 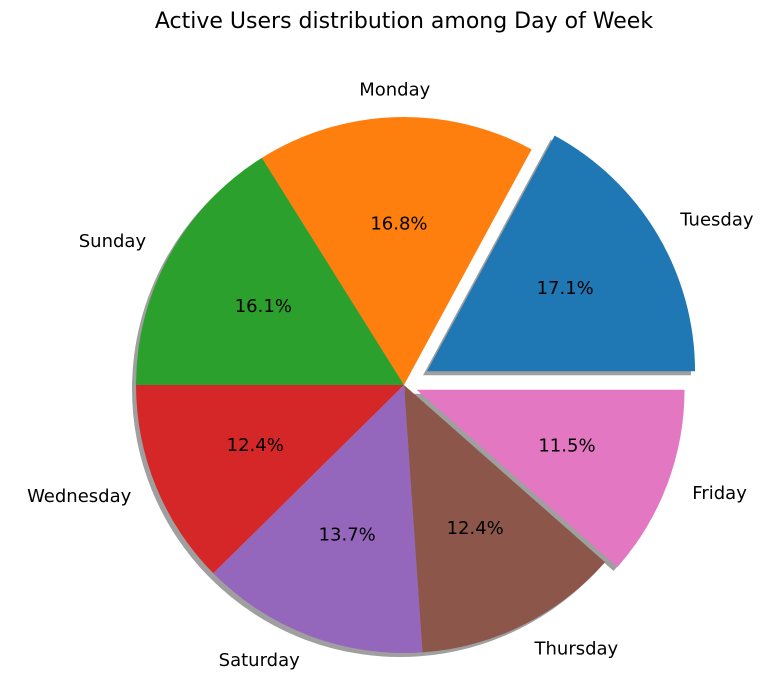 I want to click on pie-slice-friday, so click(x=550, y=478).